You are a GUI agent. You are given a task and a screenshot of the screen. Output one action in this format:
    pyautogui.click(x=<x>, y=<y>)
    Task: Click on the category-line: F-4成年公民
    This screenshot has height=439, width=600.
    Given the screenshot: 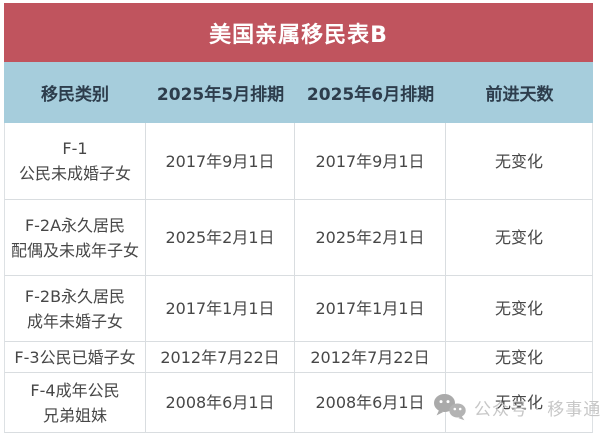 What is the action you would take?
    pyautogui.click(x=75, y=390)
    